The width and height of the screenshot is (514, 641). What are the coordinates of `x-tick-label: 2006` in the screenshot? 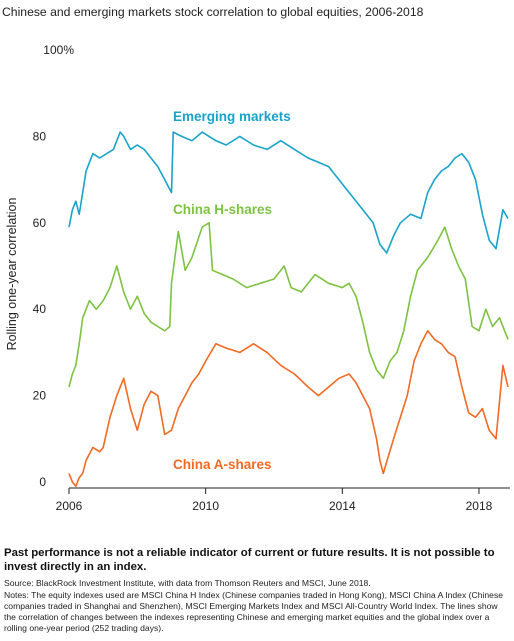 It's located at (69, 506).